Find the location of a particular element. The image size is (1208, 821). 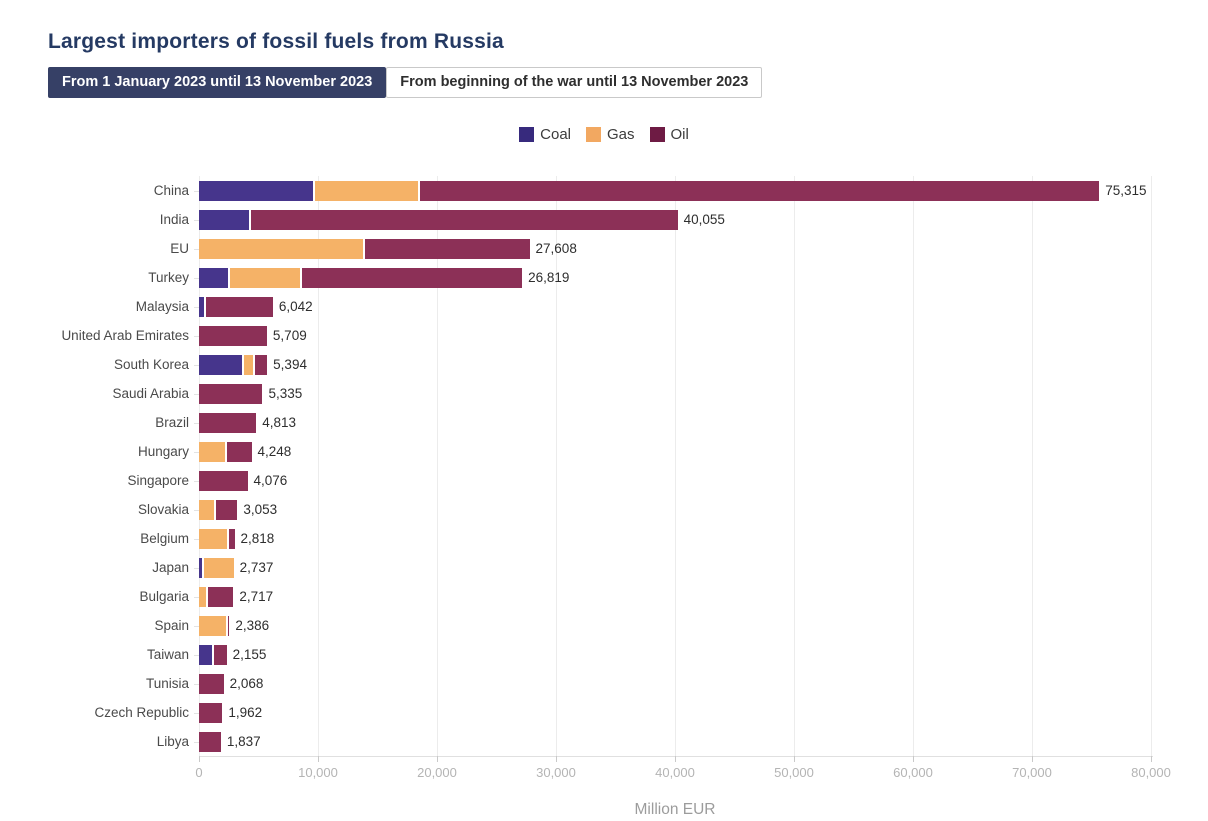

table-row: United Arab Emirates 5,709 is located at coordinates (604, 335).